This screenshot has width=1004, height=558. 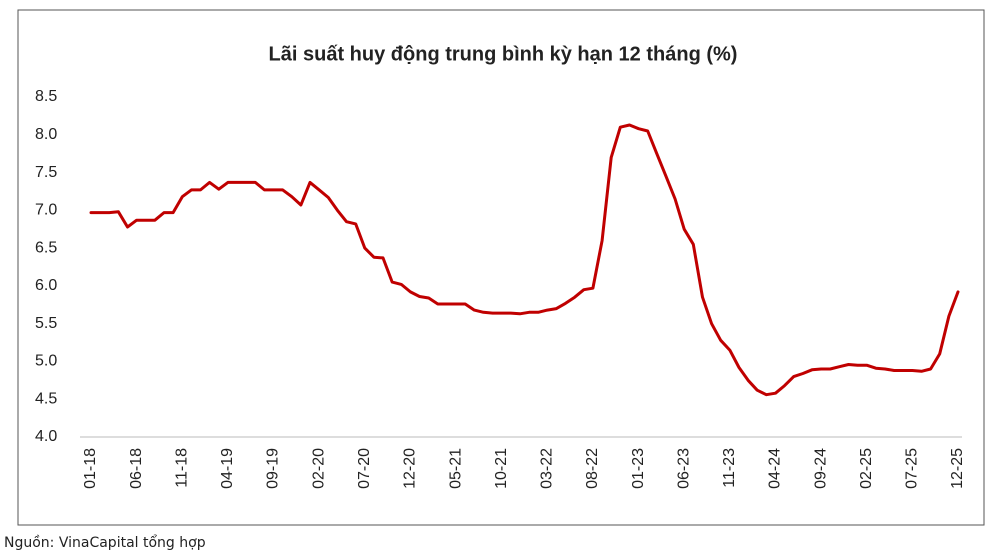 What do you see at coordinates (912, 468) in the screenshot?
I see `x-tick-label: 07-25` at bounding box center [912, 468].